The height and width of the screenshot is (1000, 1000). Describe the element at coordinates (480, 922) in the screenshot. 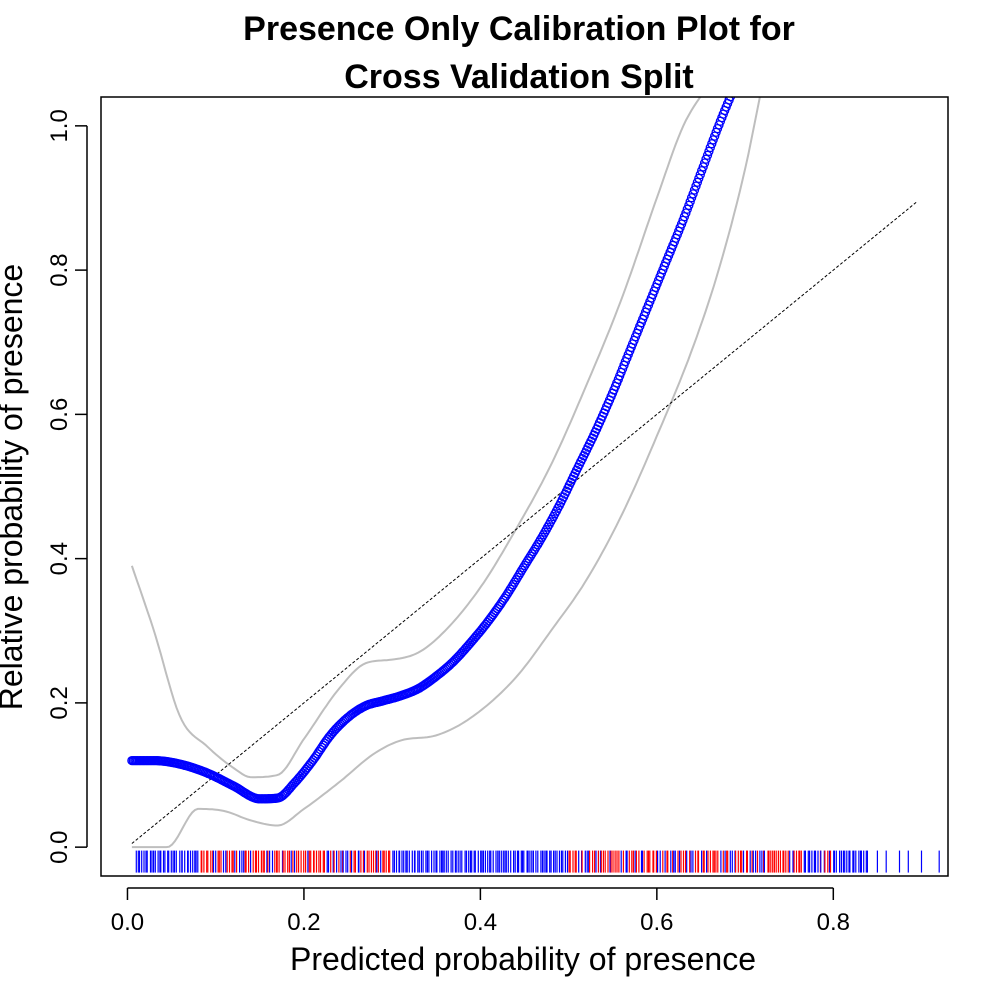

I see `x-tick-label: 0.4` at that location.